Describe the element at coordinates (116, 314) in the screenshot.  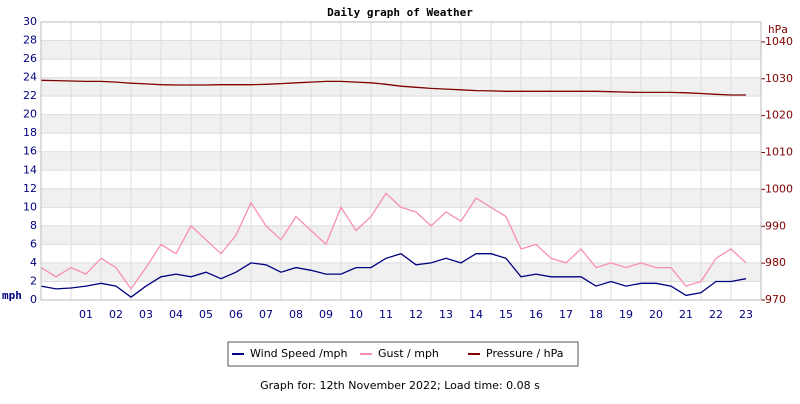
I see `x-tick-label: 02` at that location.